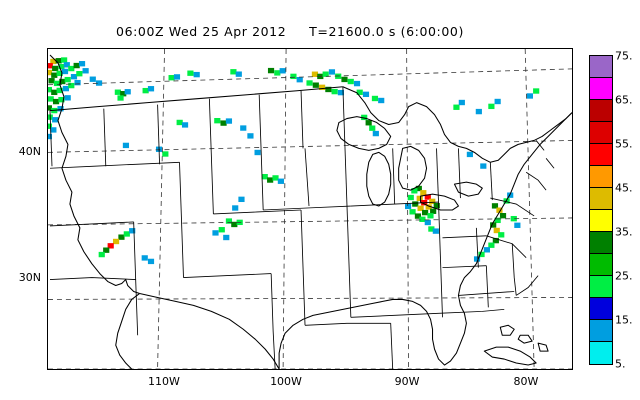 The height and width of the screenshot is (400, 640). What do you see at coordinates (624, 320) in the screenshot?
I see `colorbar-tick-label: 15.` at bounding box center [624, 320].